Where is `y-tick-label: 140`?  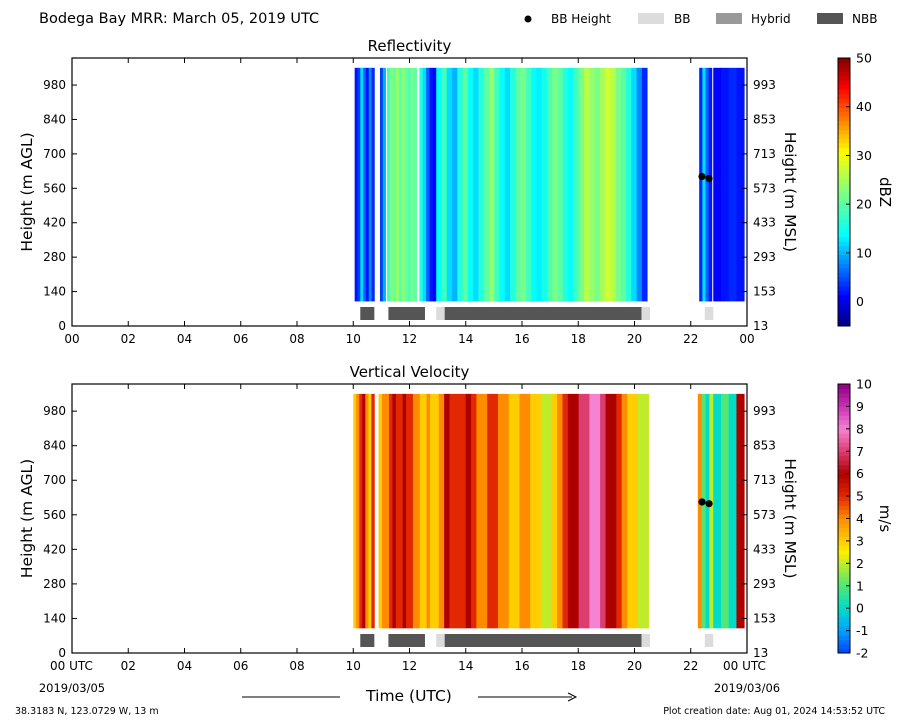
y-tick-label: 140 is located at coordinates (54, 292).